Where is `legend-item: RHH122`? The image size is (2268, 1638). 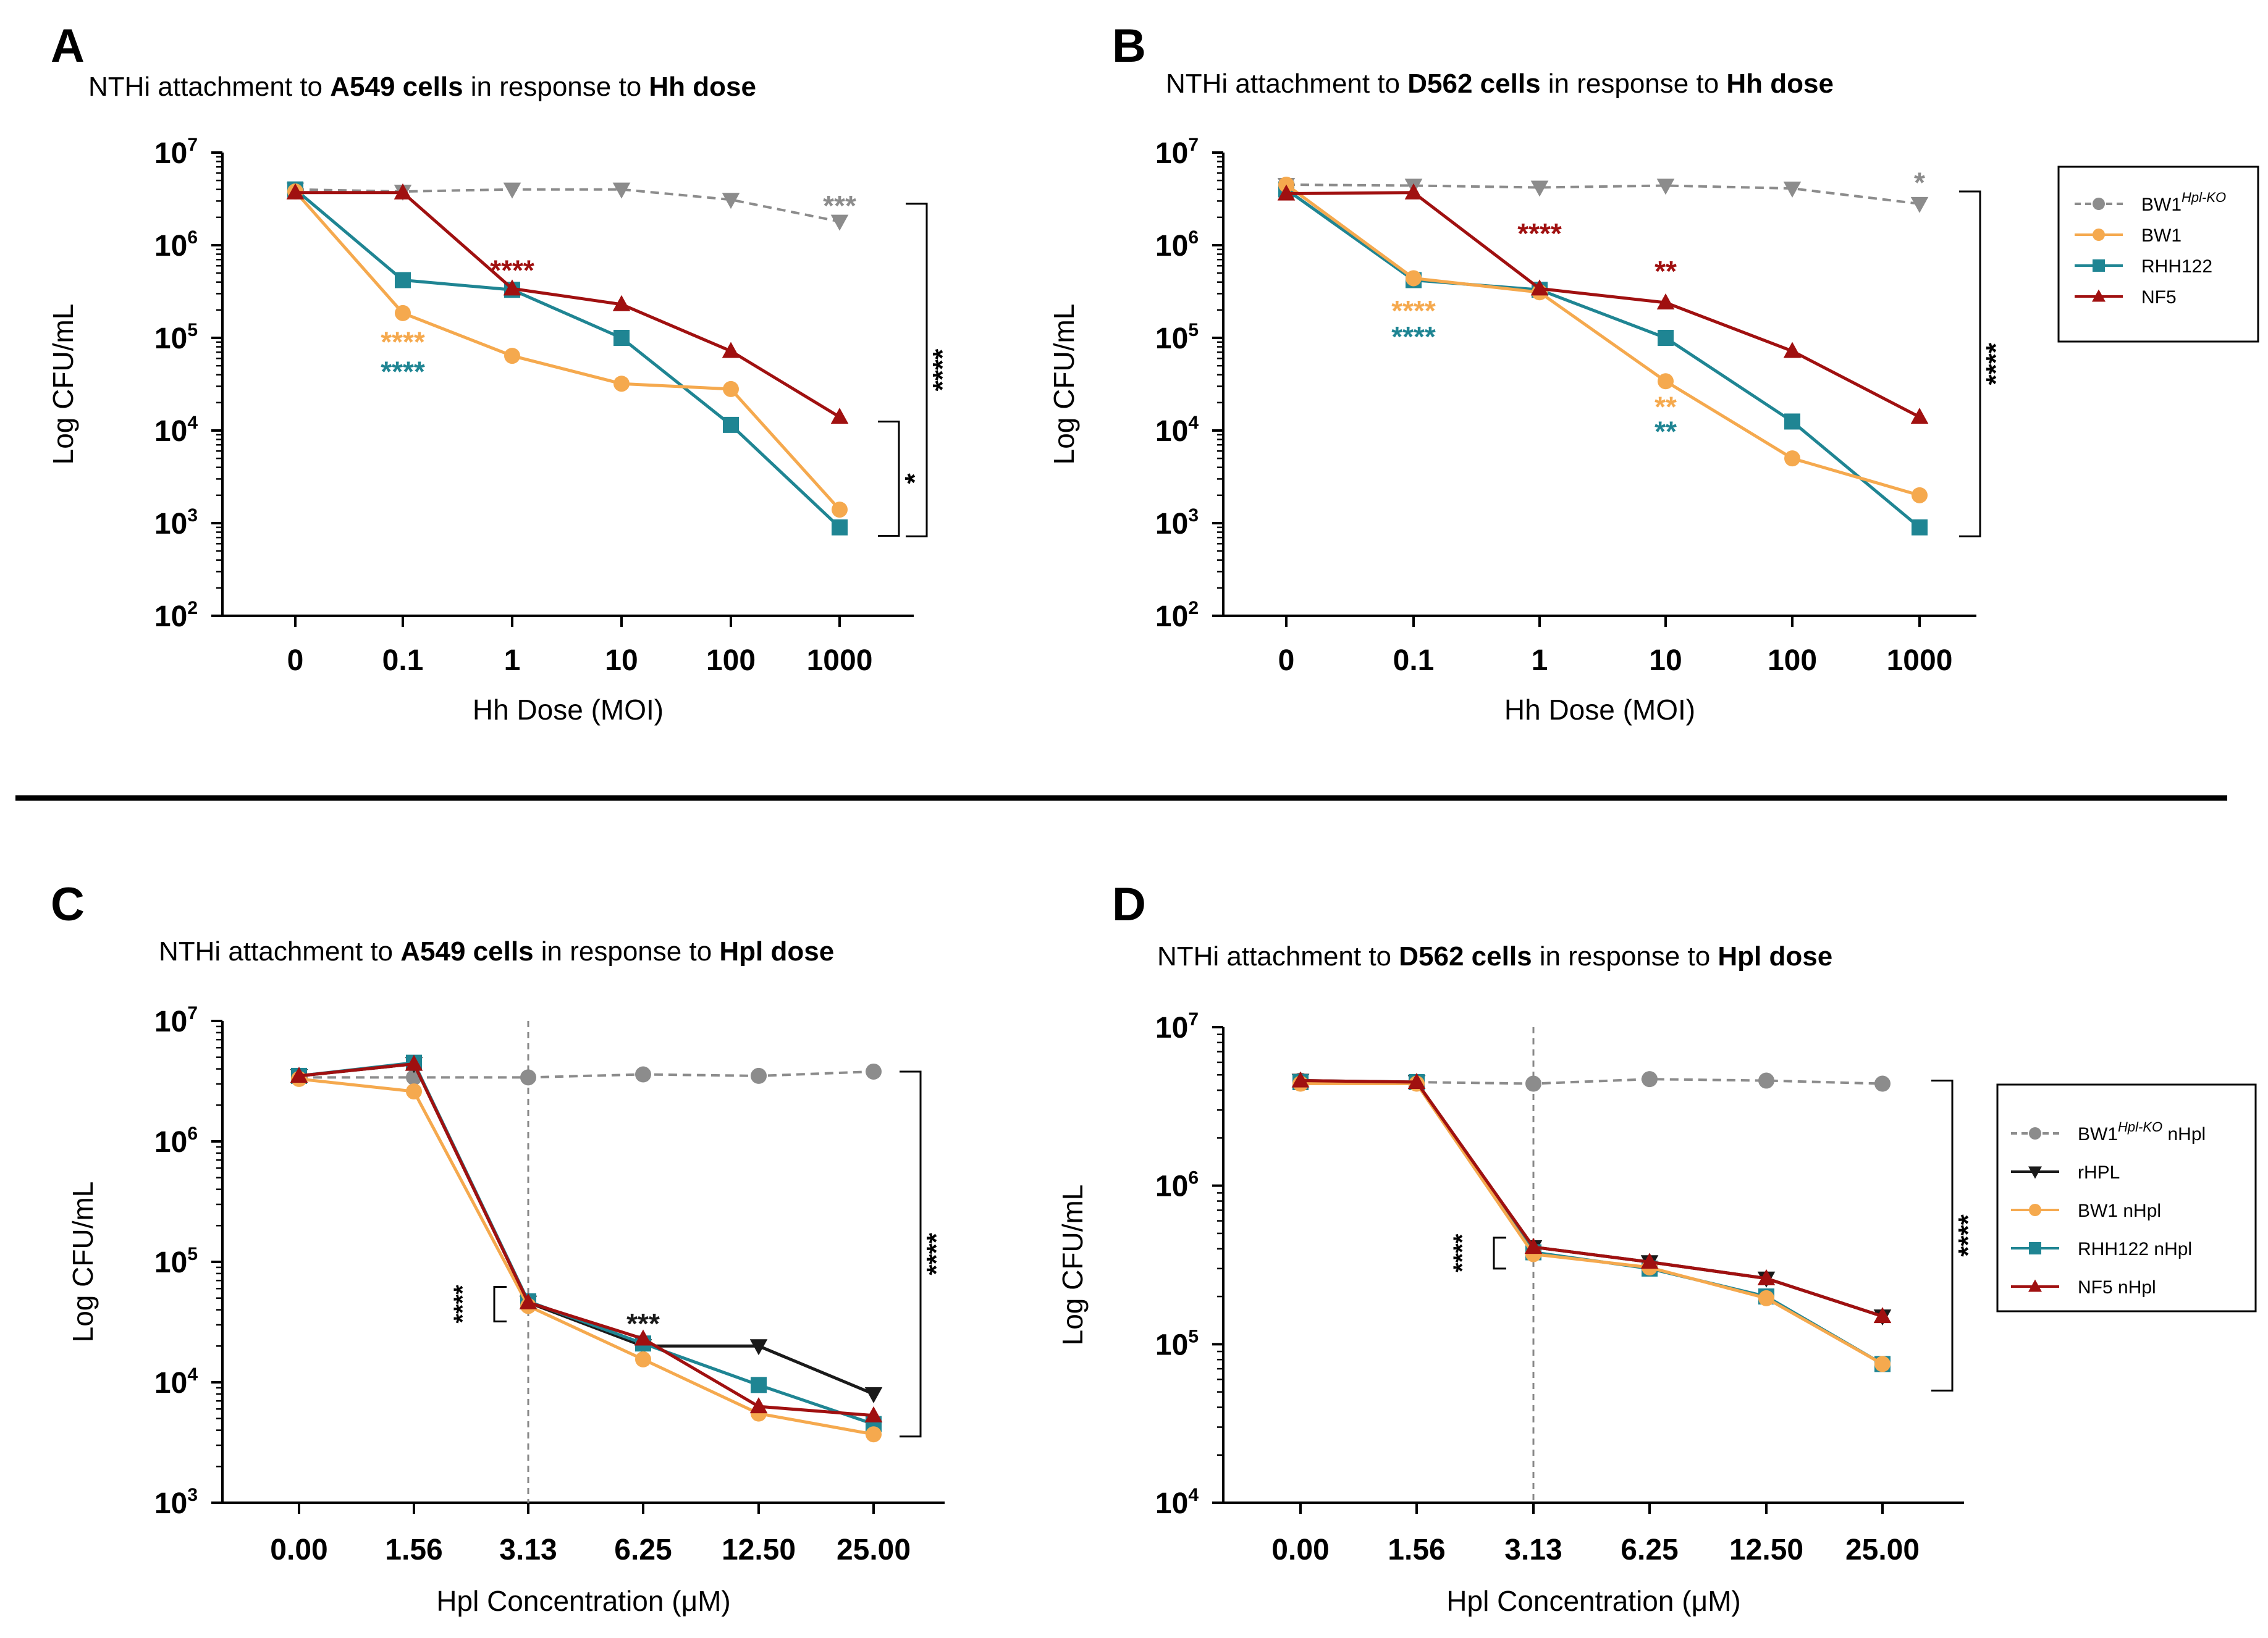 legend-item: RHH122 is located at coordinates (2143, 266).